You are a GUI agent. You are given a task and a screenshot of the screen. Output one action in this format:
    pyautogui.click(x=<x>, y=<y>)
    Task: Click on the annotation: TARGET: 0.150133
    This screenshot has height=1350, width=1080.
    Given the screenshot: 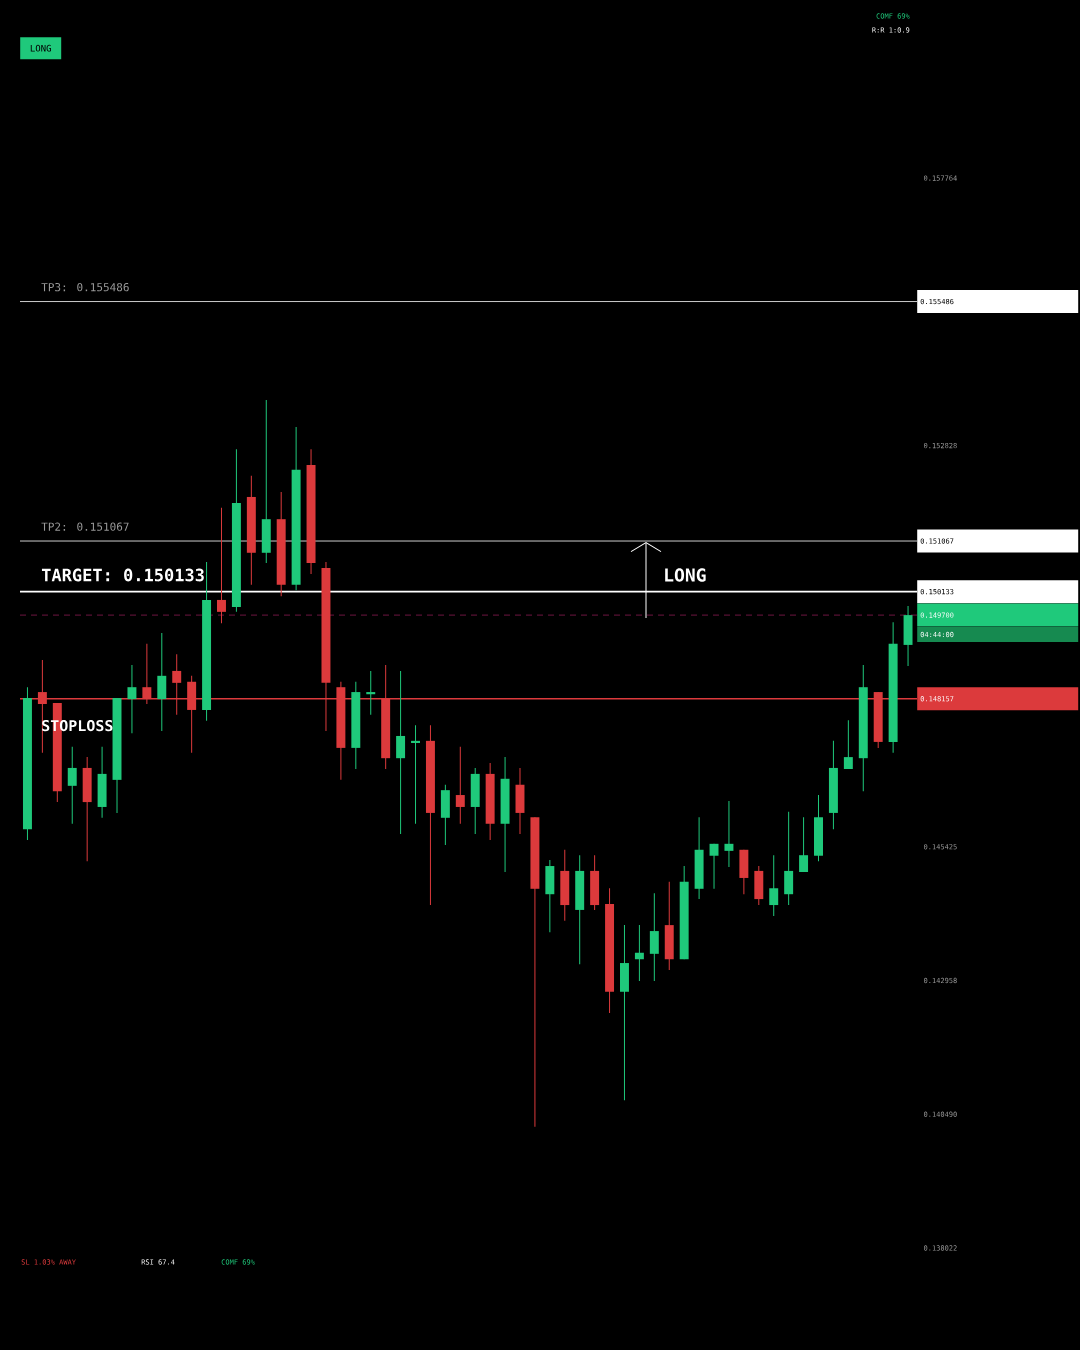 What is the action you would take?
    pyautogui.click(x=122, y=575)
    